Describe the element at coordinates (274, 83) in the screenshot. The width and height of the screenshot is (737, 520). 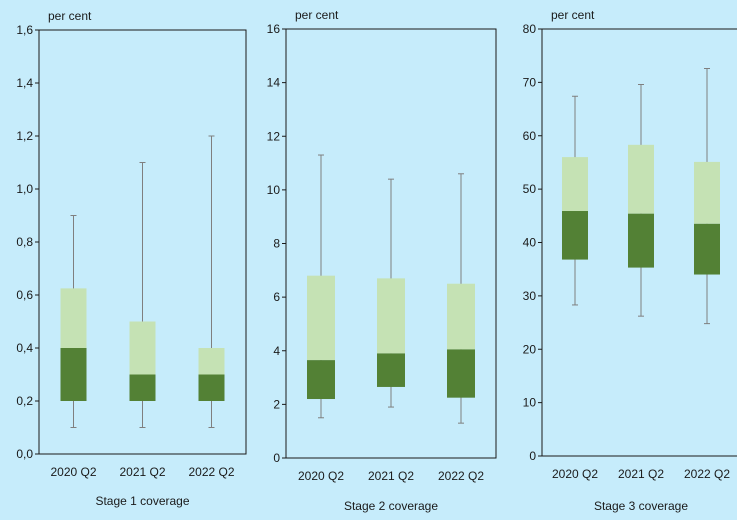
I see `y-tick-label: 14` at that location.